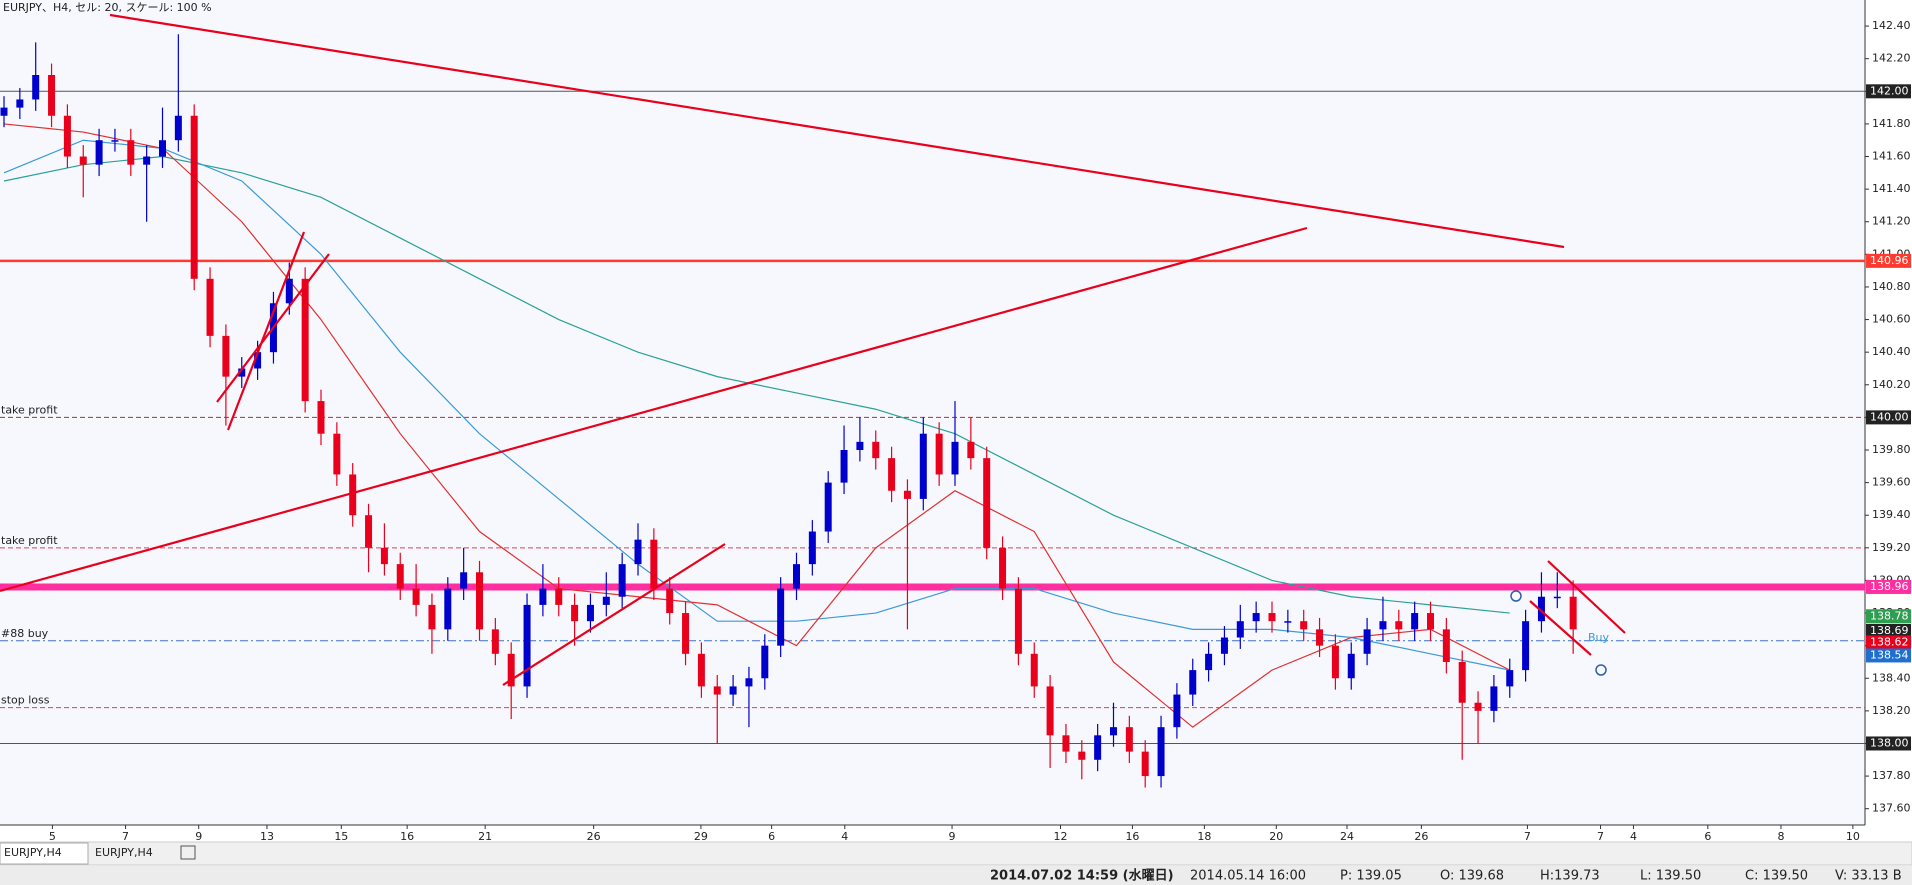 The image size is (1912, 885). What do you see at coordinates (1371, 876) in the screenshot?
I see `status-field: P: 139.05` at bounding box center [1371, 876].